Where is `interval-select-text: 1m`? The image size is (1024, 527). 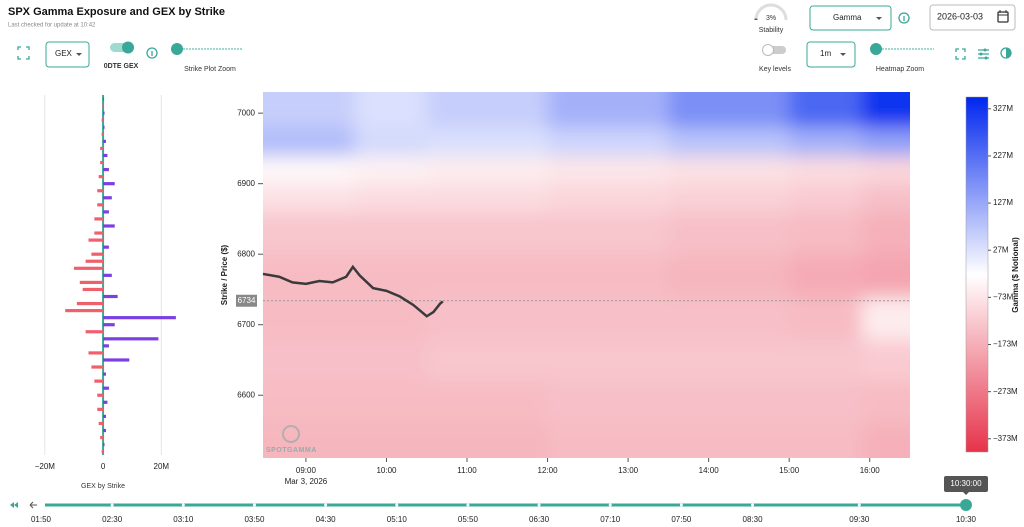
interval-select-text: 1m is located at coordinates (825, 53).